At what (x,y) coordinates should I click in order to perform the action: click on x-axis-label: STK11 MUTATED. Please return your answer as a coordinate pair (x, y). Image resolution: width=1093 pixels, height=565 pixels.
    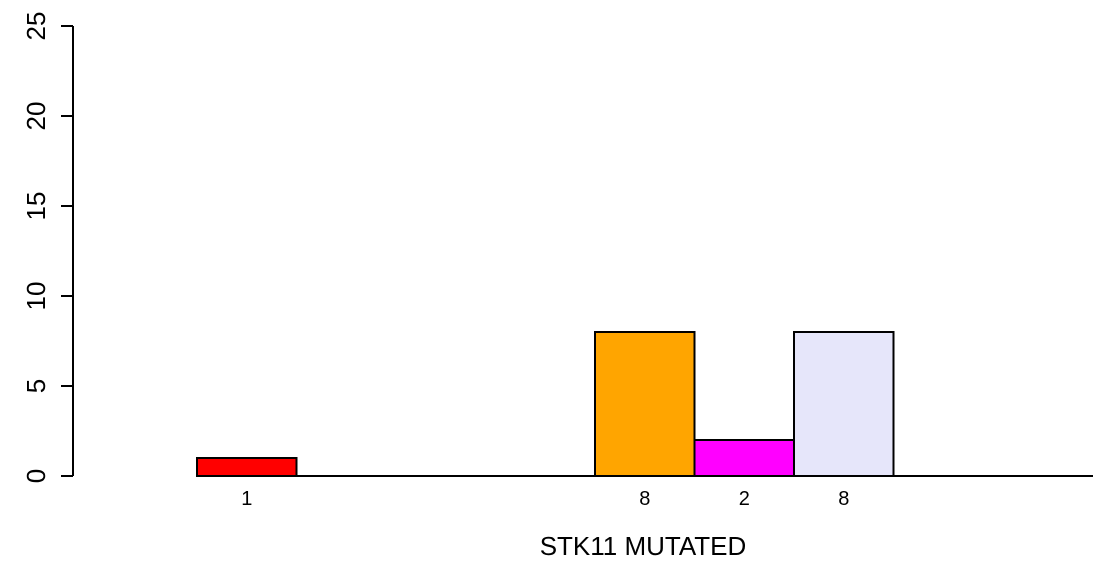
    Looking at the image, I should click on (643, 545).